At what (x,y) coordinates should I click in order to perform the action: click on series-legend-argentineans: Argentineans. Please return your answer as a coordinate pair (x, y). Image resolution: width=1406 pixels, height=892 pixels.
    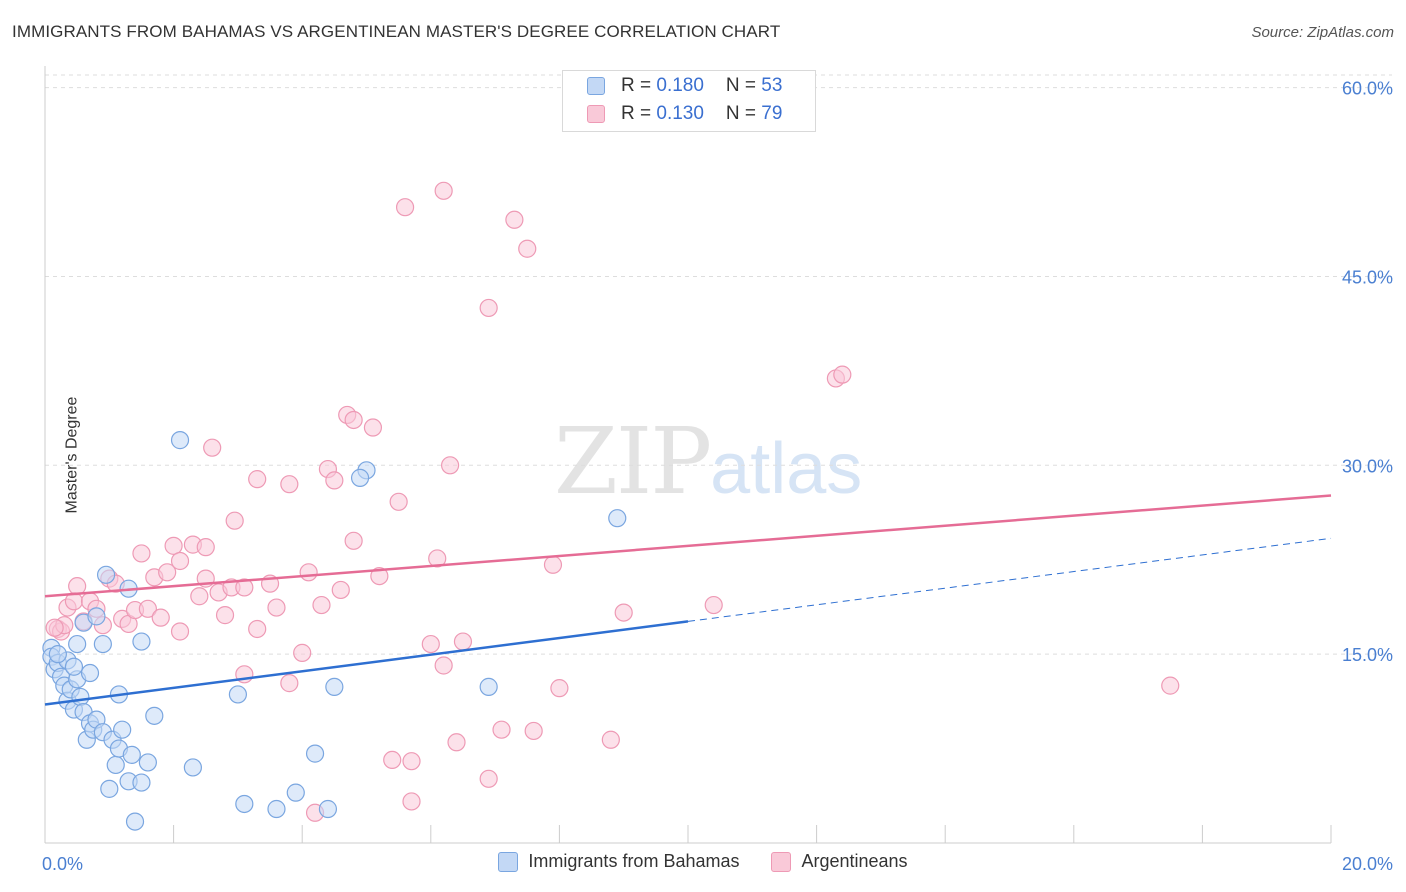
    Looking at the image, I should click on (839, 861).